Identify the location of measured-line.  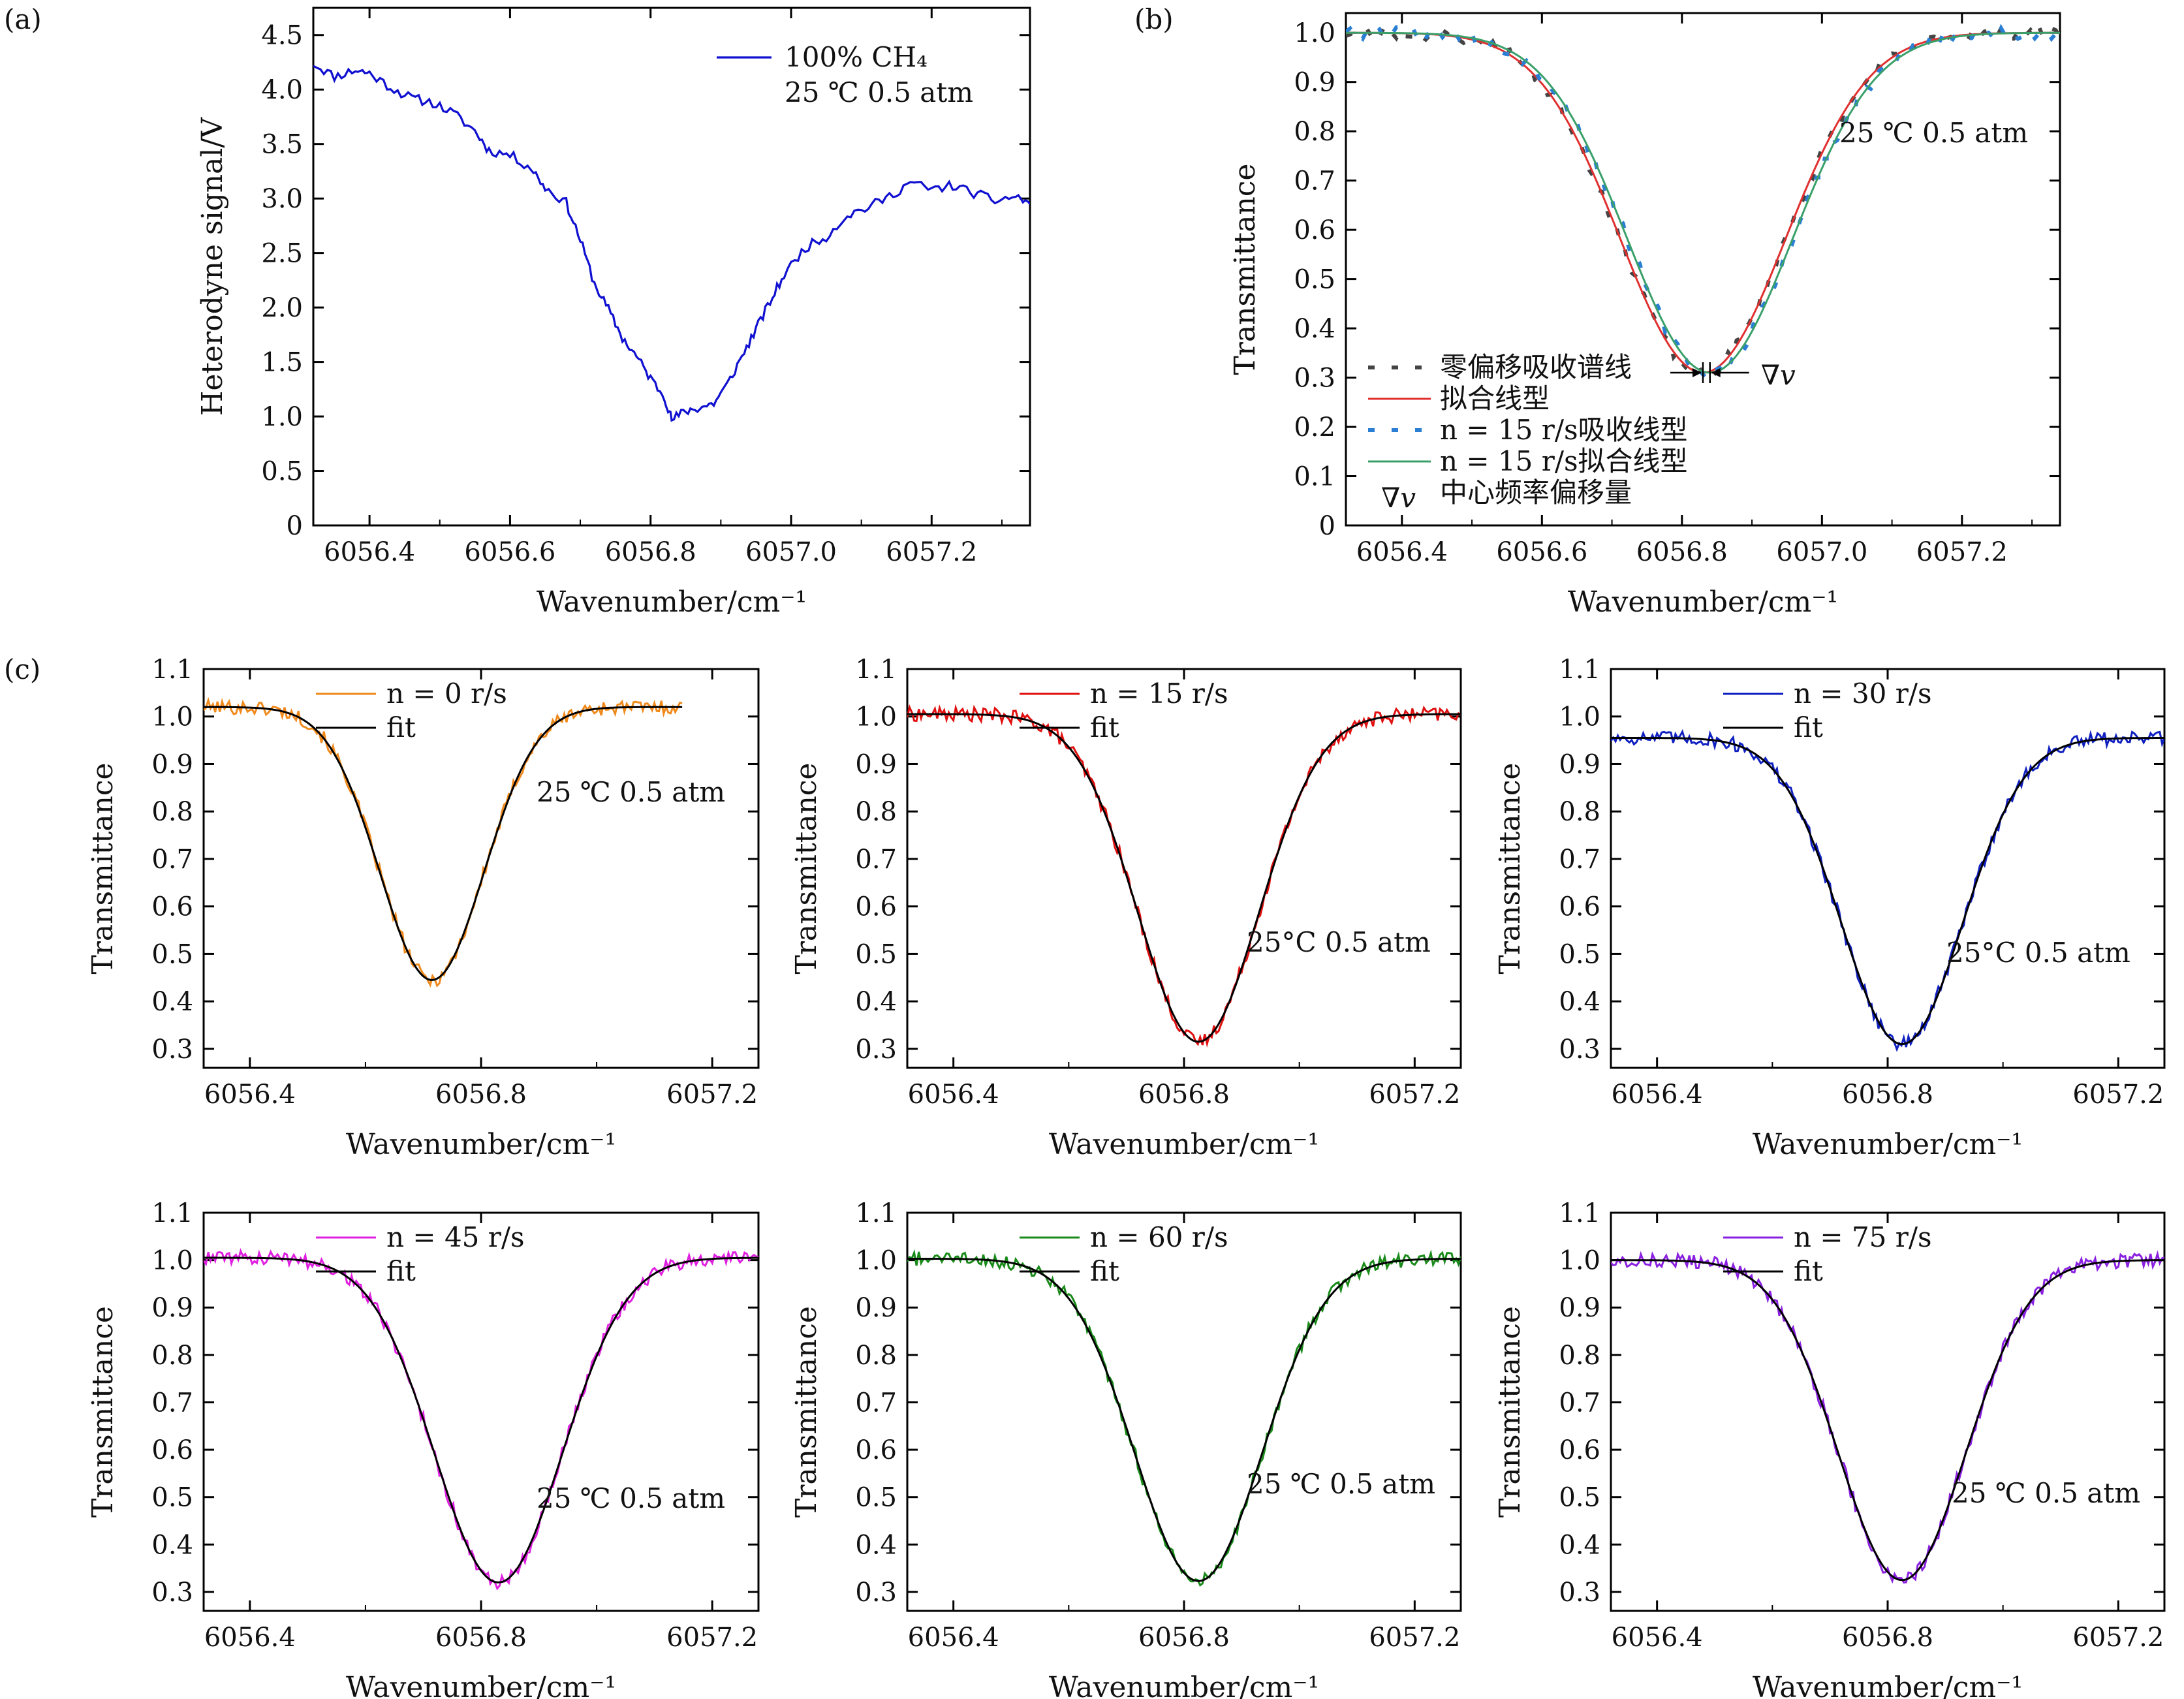
(481, 1419).